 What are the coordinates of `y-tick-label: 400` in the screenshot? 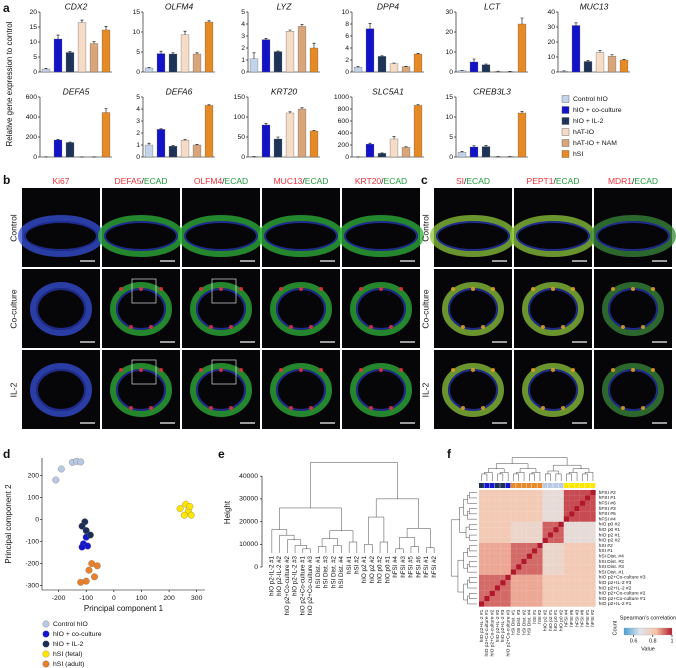 It's located at (344, 133).